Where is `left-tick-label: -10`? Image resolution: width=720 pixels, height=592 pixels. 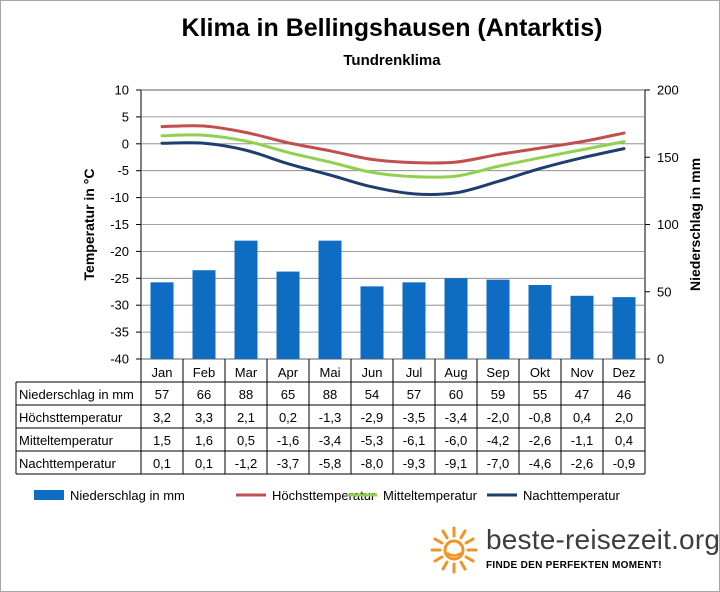
left-tick-label: -10 is located at coordinates (119, 197).